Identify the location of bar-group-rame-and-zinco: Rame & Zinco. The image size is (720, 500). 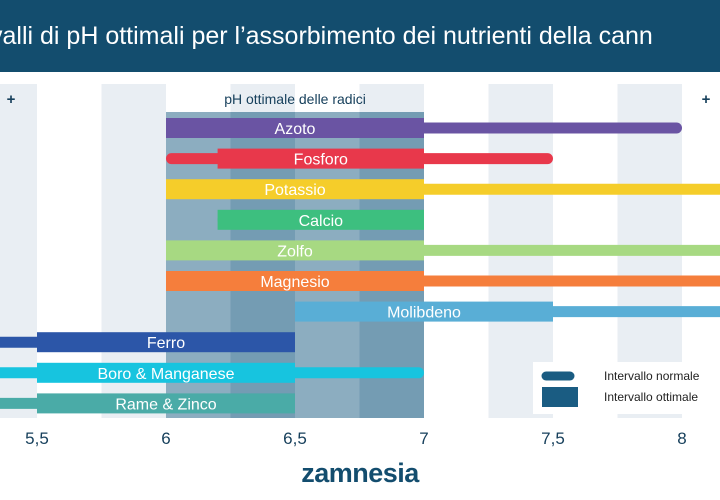
(147, 403).